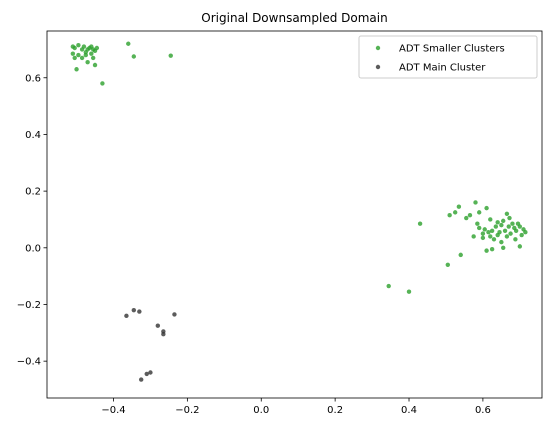 The height and width of the screenshot is (431, 553). What do you see at coordinates (261, 410) in the screenshot?
I see `x-tick-label: 0.0` at bounding box center [261, 410].